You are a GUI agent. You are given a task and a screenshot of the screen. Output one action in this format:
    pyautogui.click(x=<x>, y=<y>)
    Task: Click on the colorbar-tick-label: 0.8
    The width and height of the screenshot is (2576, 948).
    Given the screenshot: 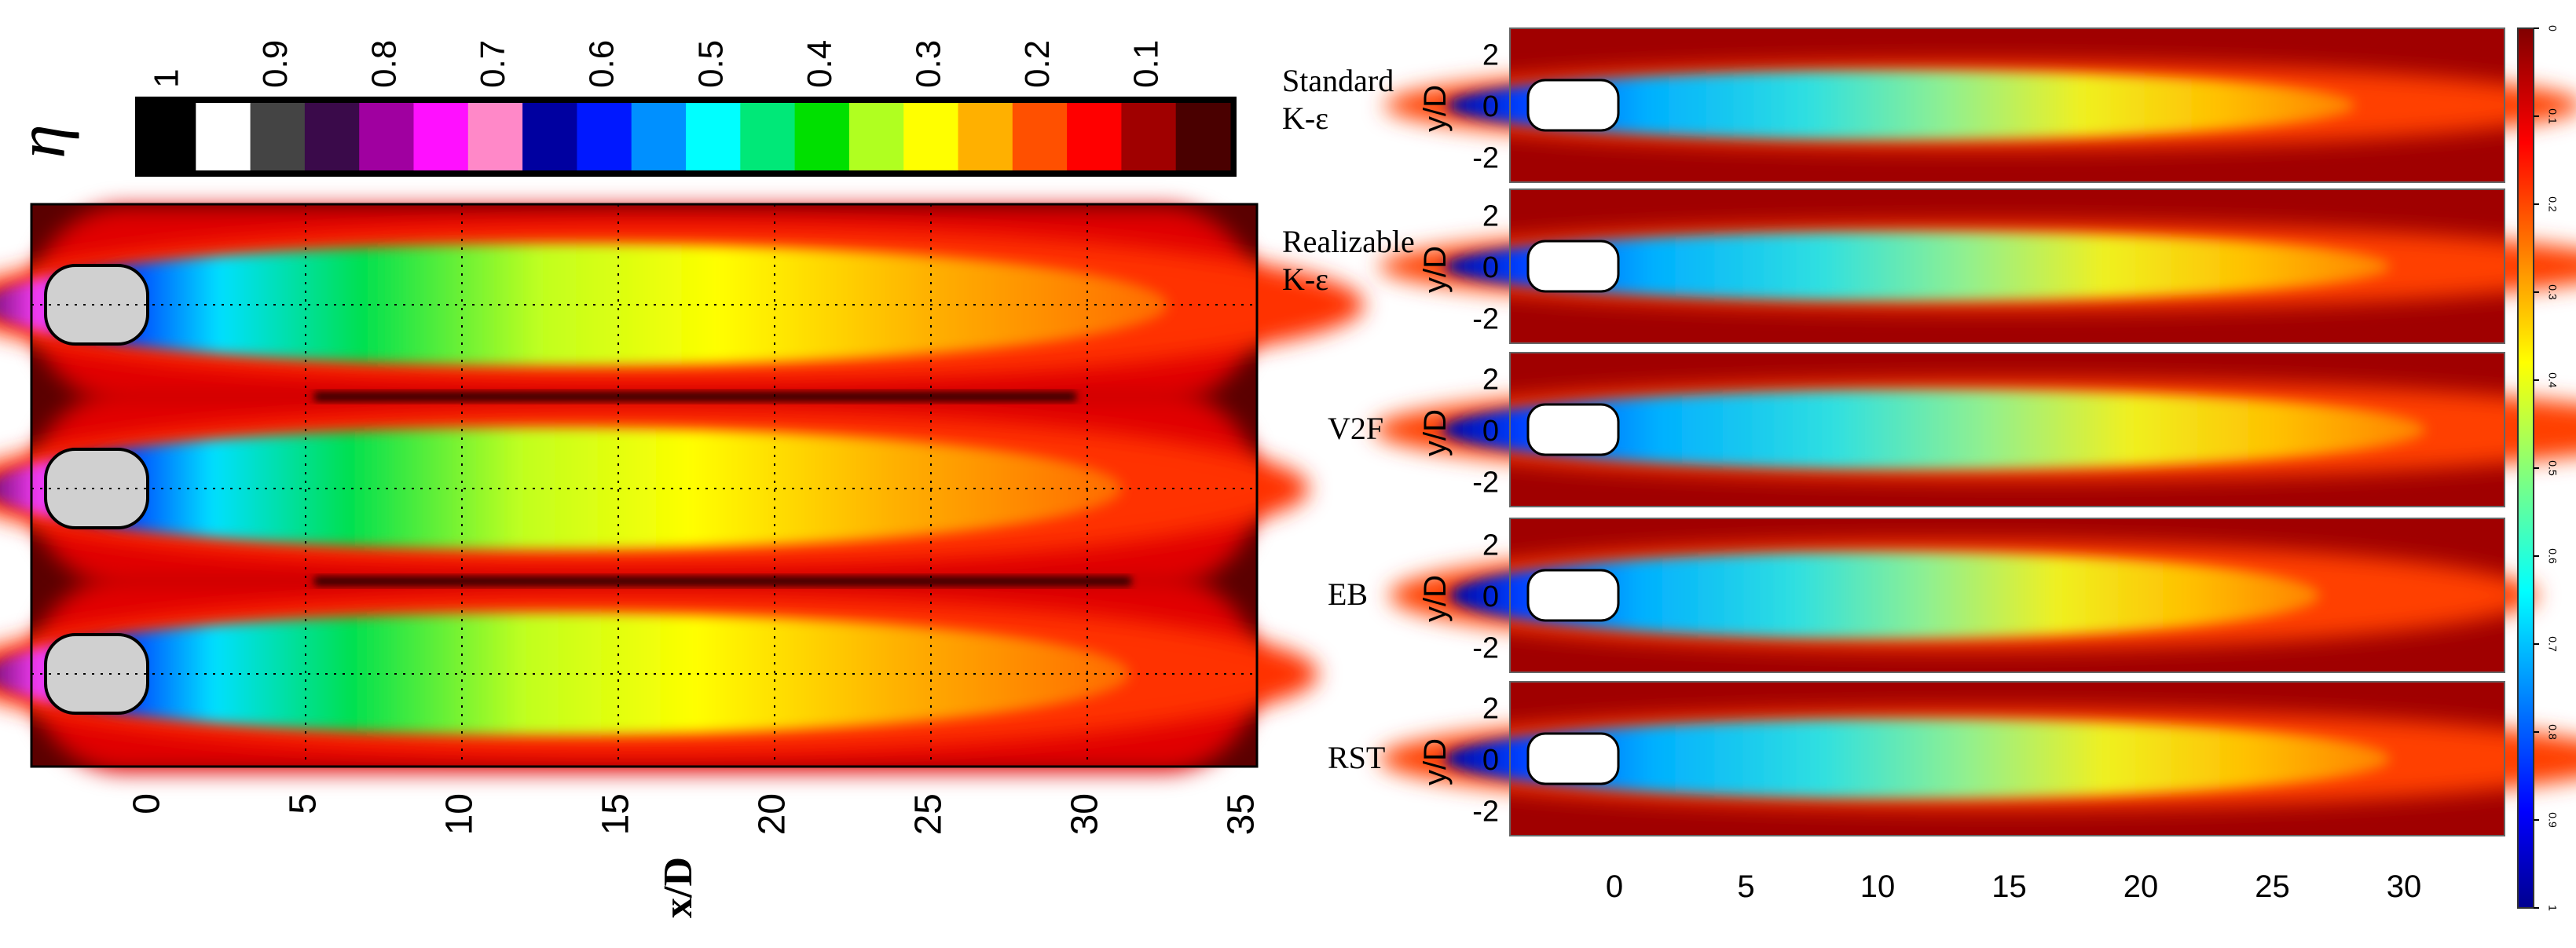 What is the action you would take?
    pyautogui.click(x=384, y=64)
    